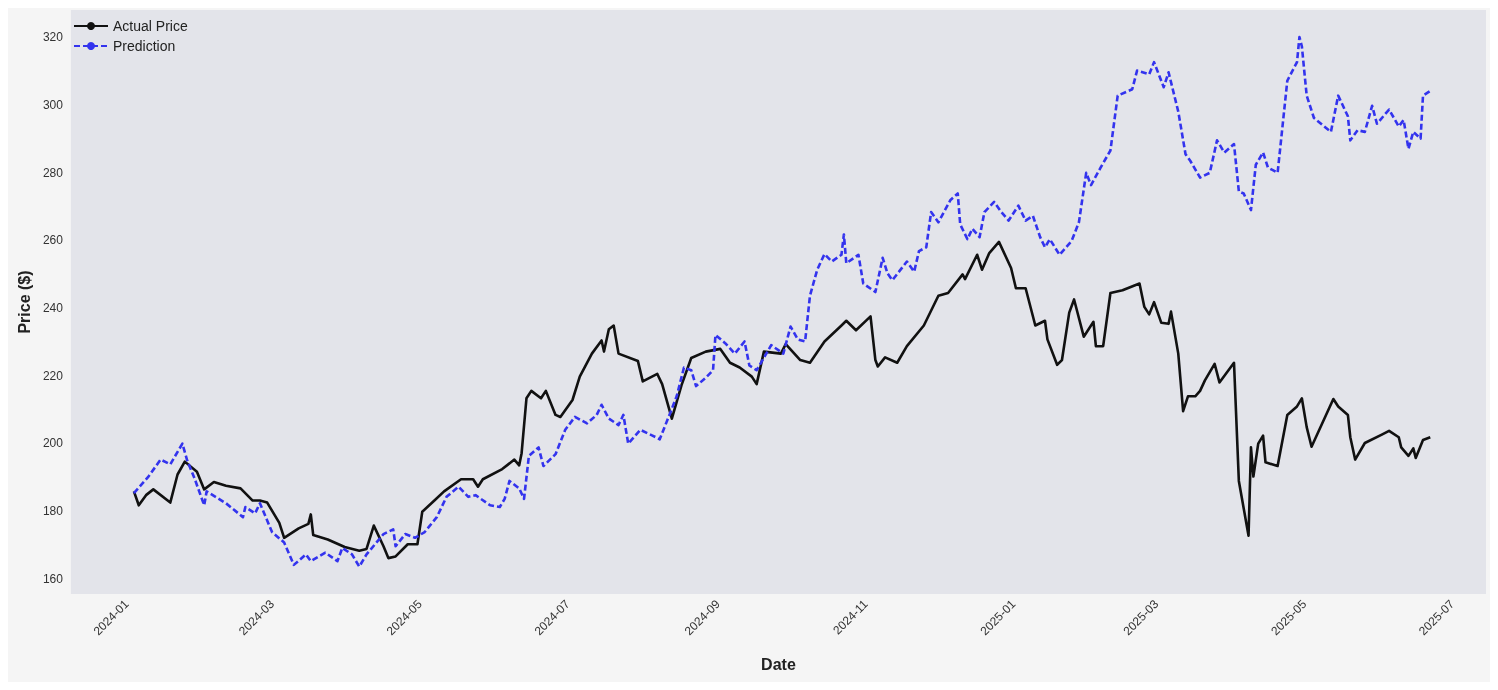 The height and width of the screenshot is (690, 1498). Describe the element at coordinates (144, 46) in the screenshot. I see `legend-label: Prediction` at that location.